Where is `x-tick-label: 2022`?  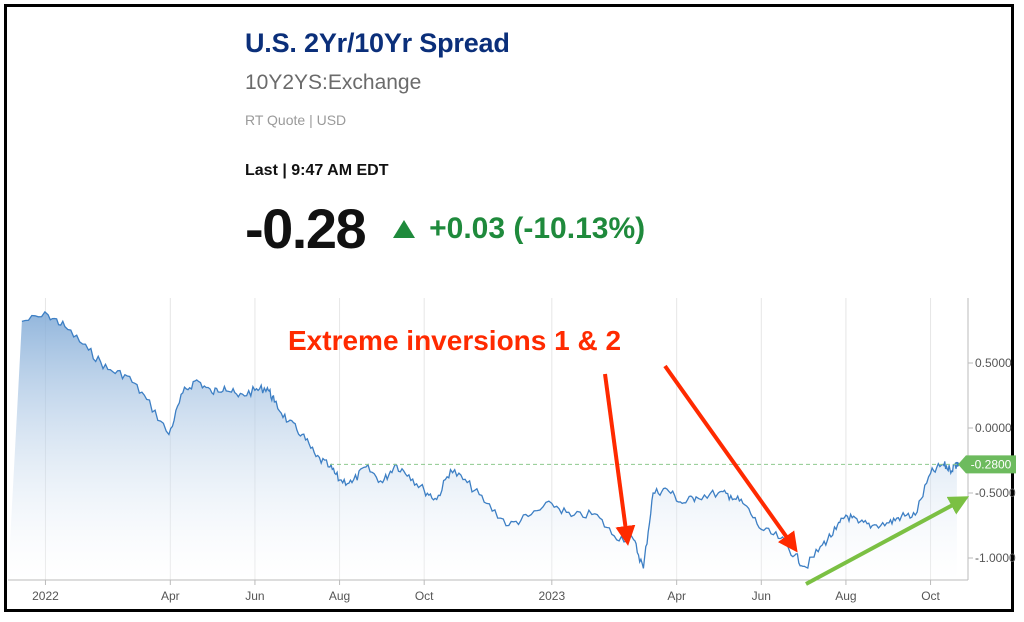 x-tick-label: 2022 is located at coordinates (45, 596).